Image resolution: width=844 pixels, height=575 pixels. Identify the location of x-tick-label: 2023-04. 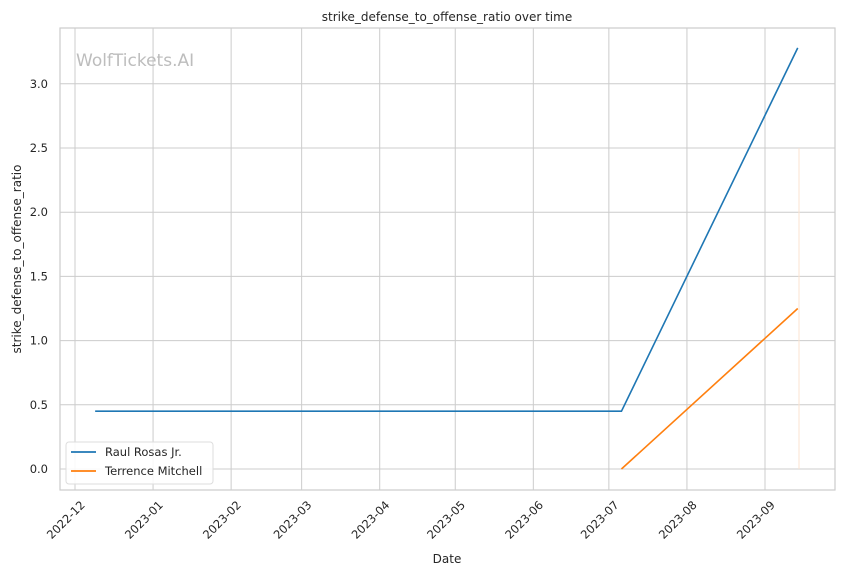
(371, 520).